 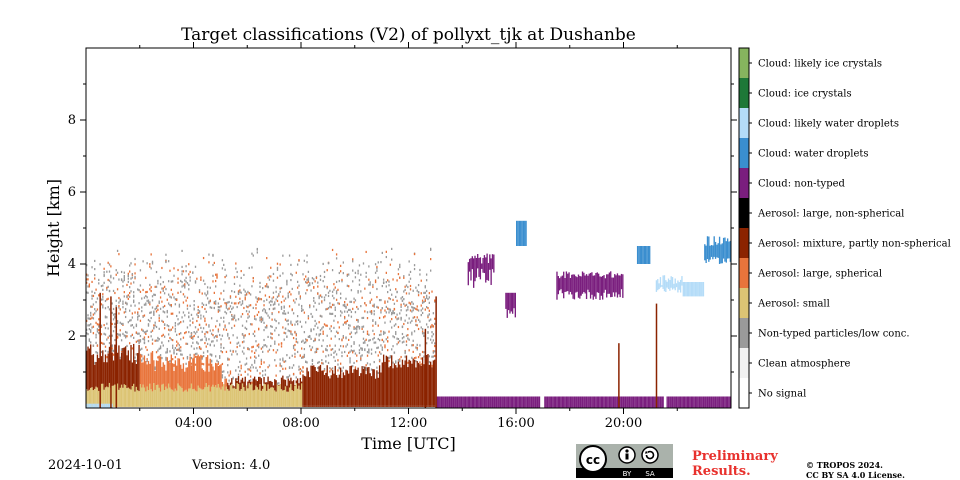 I want to click on colorbar-segment, so click(x=744, y=63).